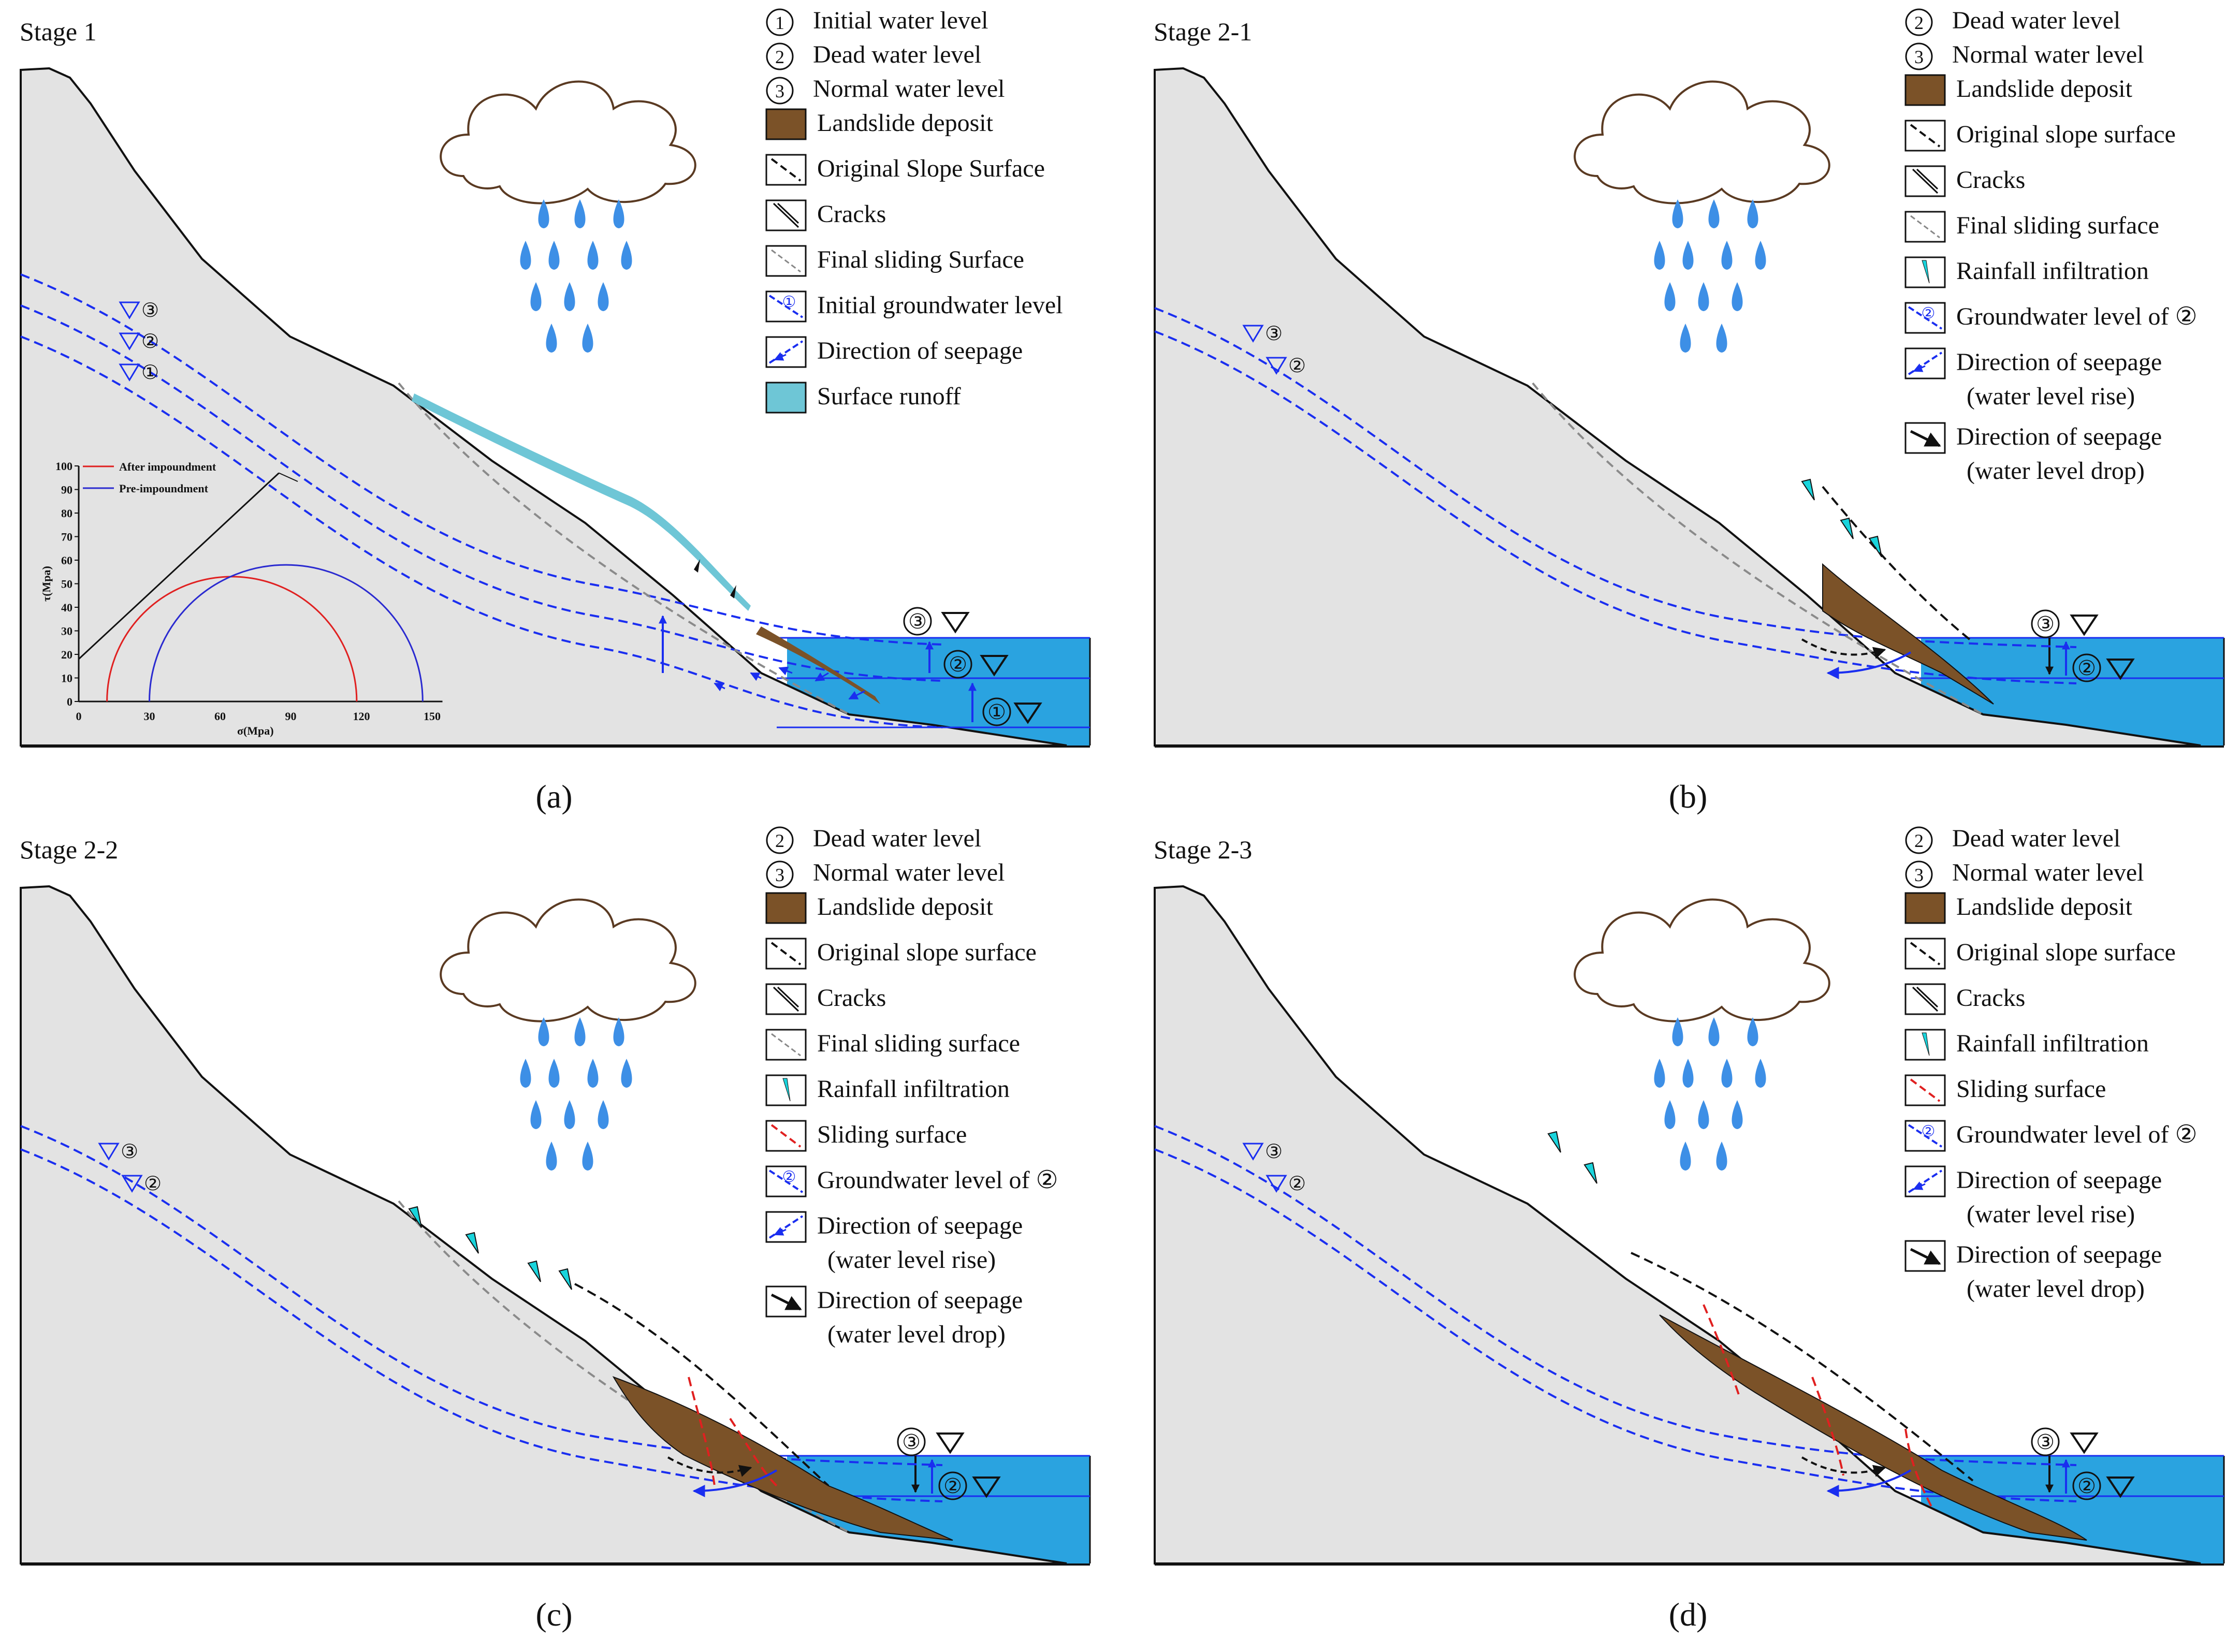 The width and height of the screenshot is (2240, 1652). I want to click on mohr-x-tick-label: 90, so click(291, 716).